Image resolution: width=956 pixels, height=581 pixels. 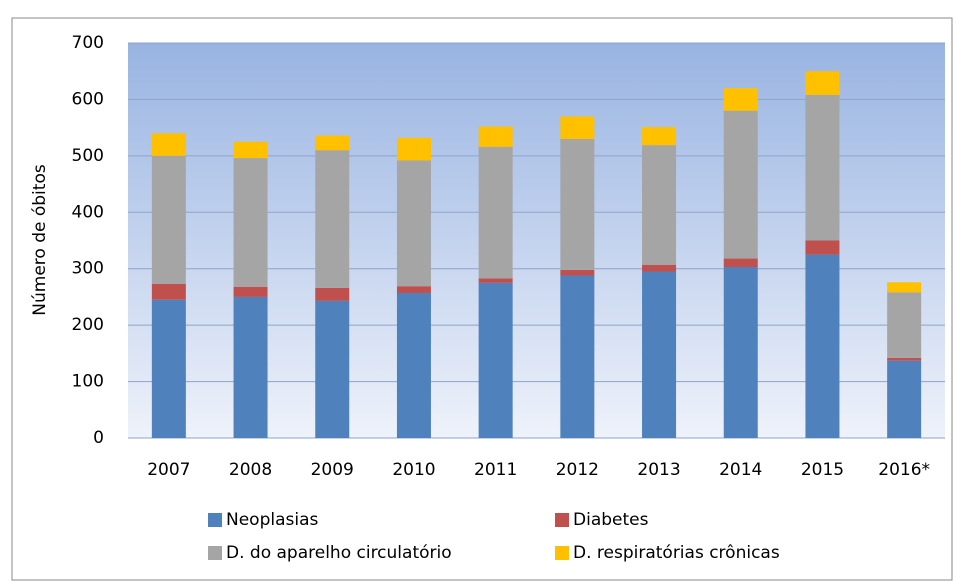 I want to click on y-tick-label: 0, so click(x=98, y=438).